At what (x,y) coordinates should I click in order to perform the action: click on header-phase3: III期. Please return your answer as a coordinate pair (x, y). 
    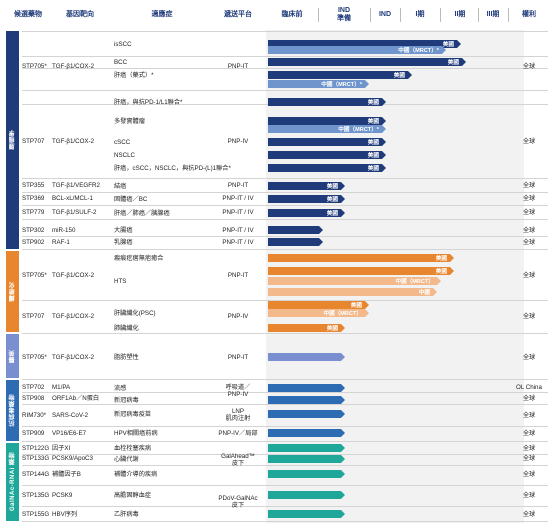
    Looking at the image, I should click on (493, 14).